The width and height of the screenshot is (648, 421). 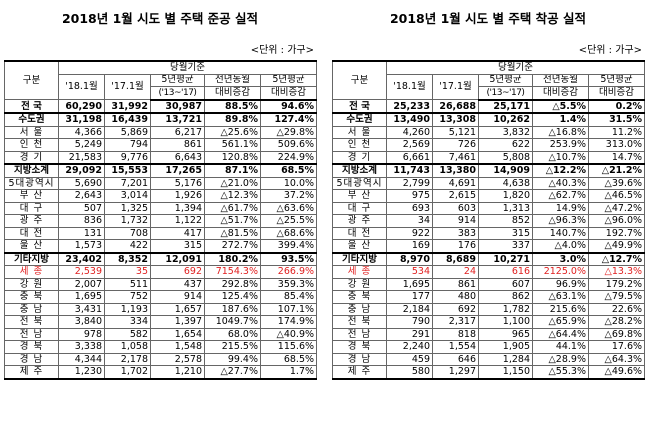 I want to click on table-row: 제 주 580 1,297 1,150 △55.3% △49.6%, so click(x=489, y=372).